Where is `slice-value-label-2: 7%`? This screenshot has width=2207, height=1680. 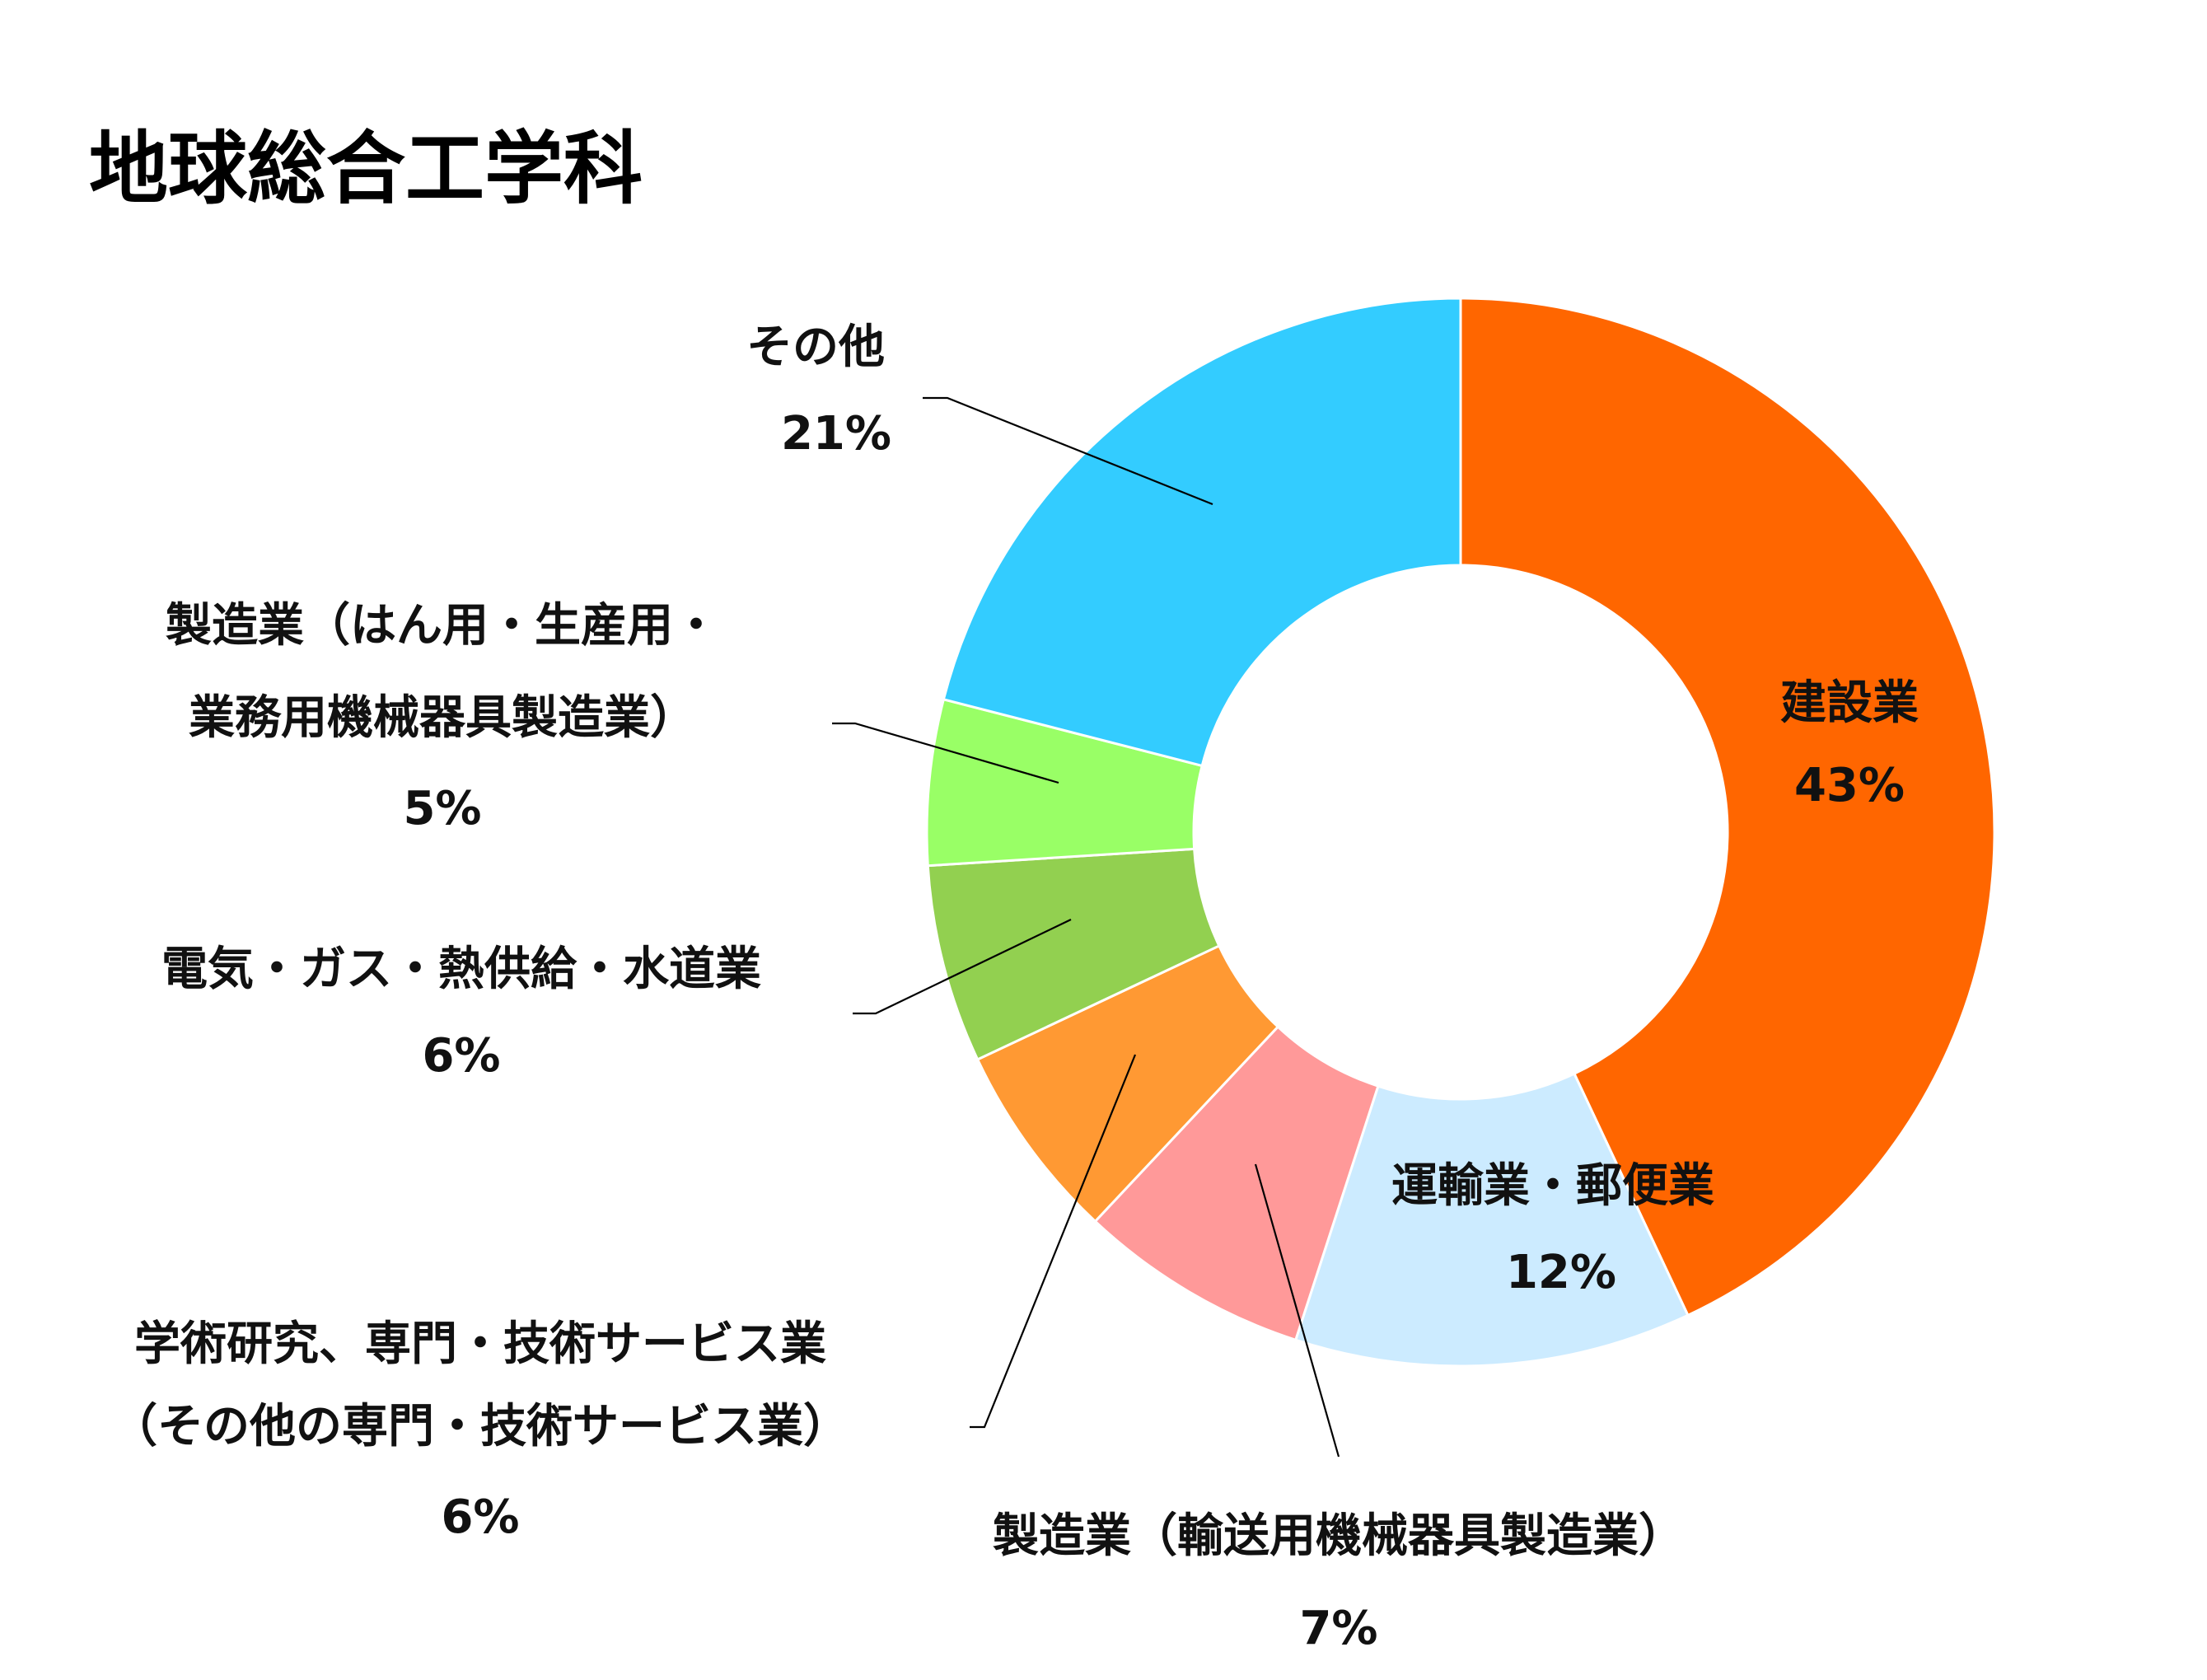
slice-value-label-2: 7% is located at coordinates (1338, 1628).